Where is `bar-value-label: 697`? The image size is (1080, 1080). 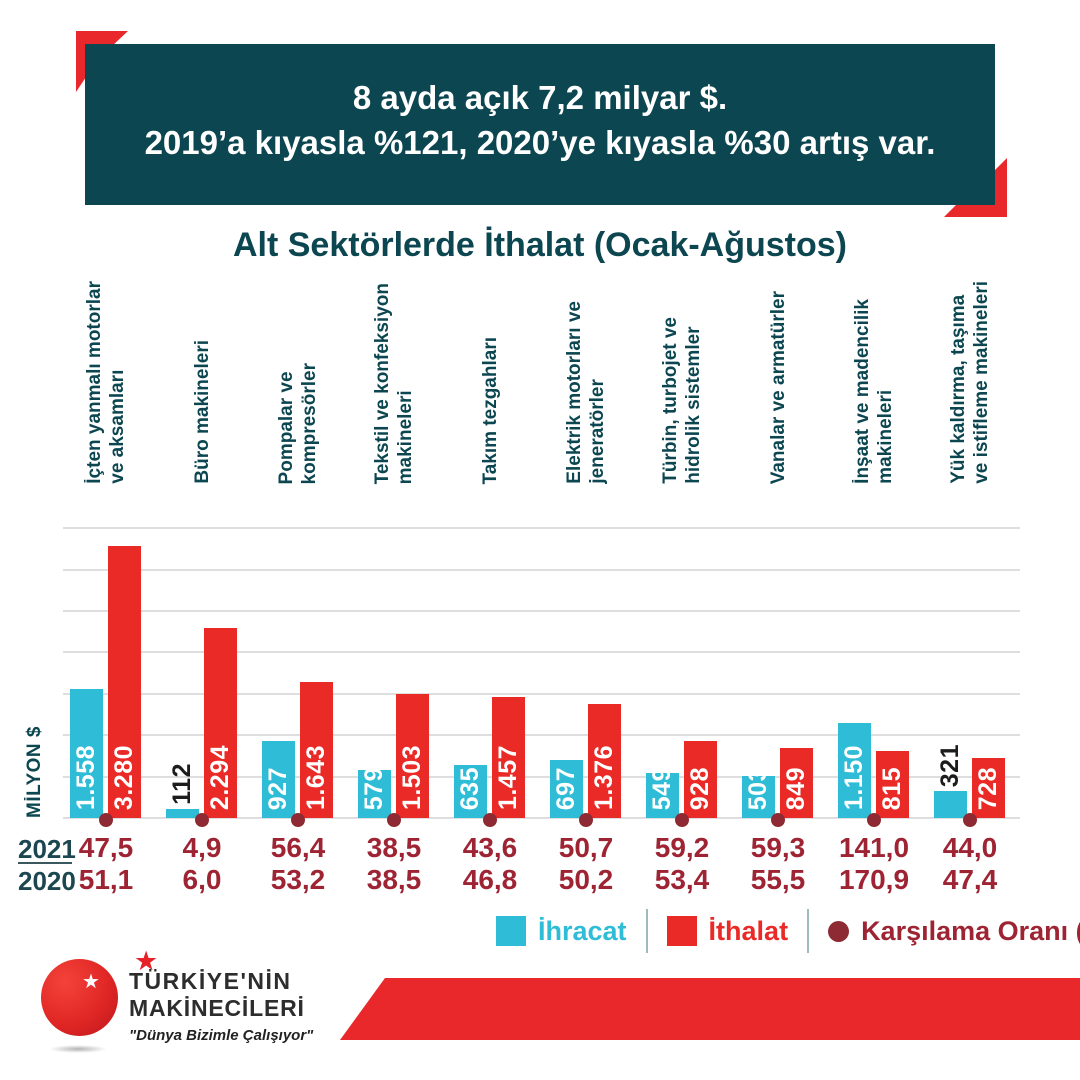 bar-value-label: 697 is located at coordinates (566, 789).